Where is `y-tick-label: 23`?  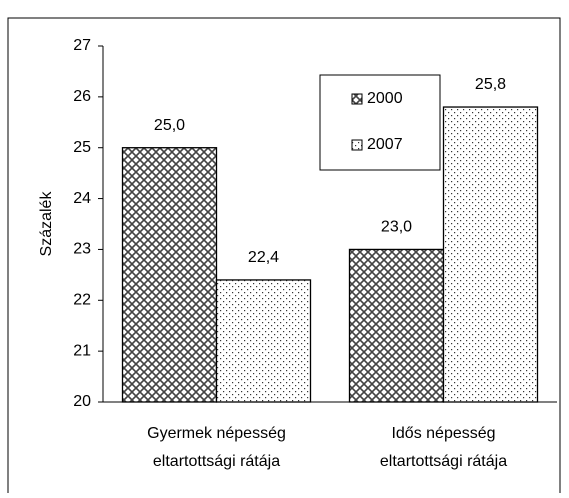 y-tick-label: 23 is located at coordinates (82, 249).